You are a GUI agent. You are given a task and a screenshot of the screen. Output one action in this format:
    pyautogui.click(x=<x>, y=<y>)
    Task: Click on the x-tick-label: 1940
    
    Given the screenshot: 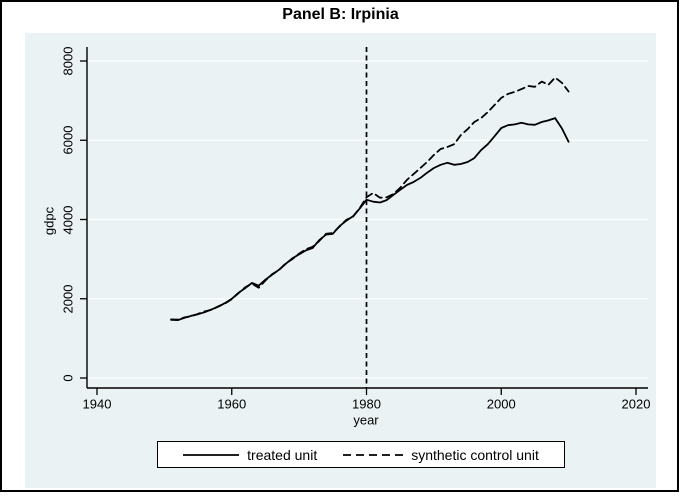 What is the action you would take?
    pyautogui.click(x=97, y=404)
    